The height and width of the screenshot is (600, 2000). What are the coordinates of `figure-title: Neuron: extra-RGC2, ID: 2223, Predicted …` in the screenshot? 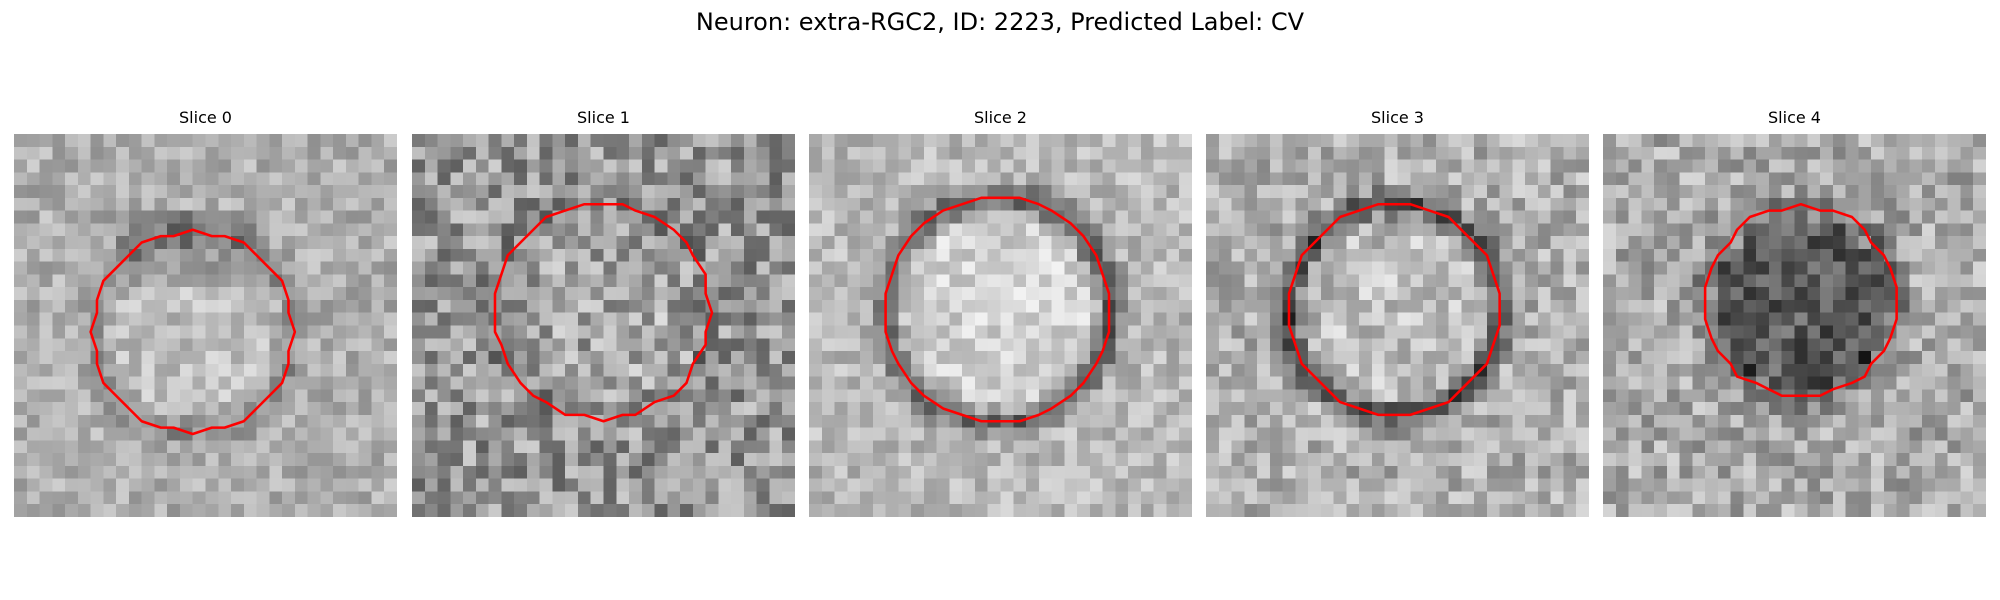 It's located at (1000, 22).